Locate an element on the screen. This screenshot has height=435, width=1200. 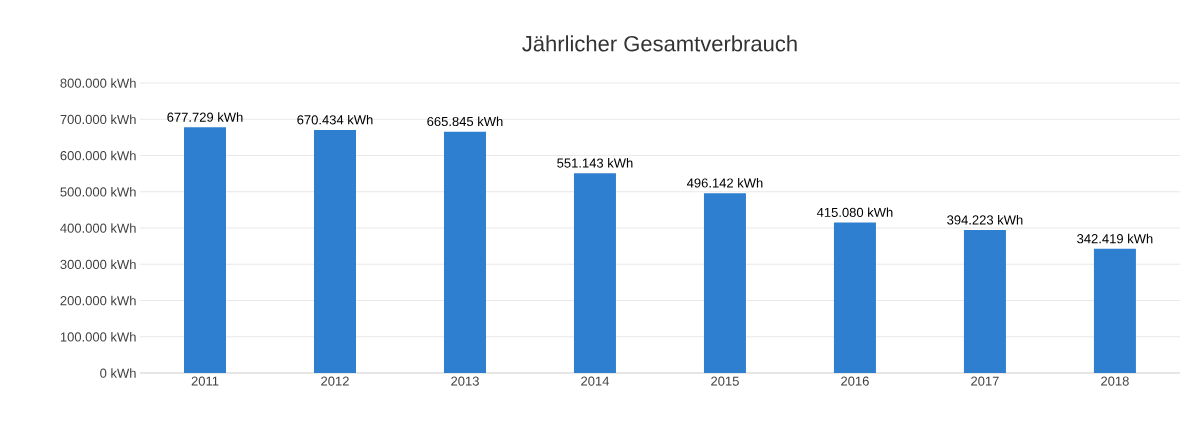
data-label: 496.142 kWh is located at coordinates (724, 183).